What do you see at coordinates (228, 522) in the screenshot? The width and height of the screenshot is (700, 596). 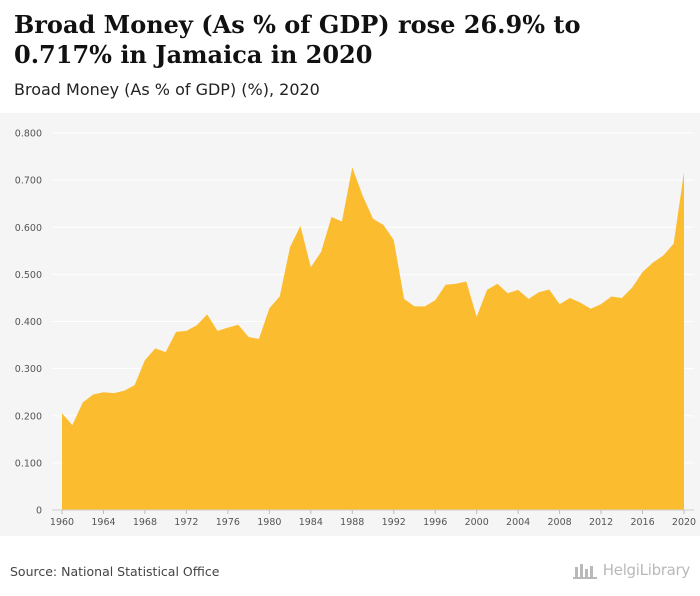 I see `x-tick-label: 1976` at bounding box center [228, 522].